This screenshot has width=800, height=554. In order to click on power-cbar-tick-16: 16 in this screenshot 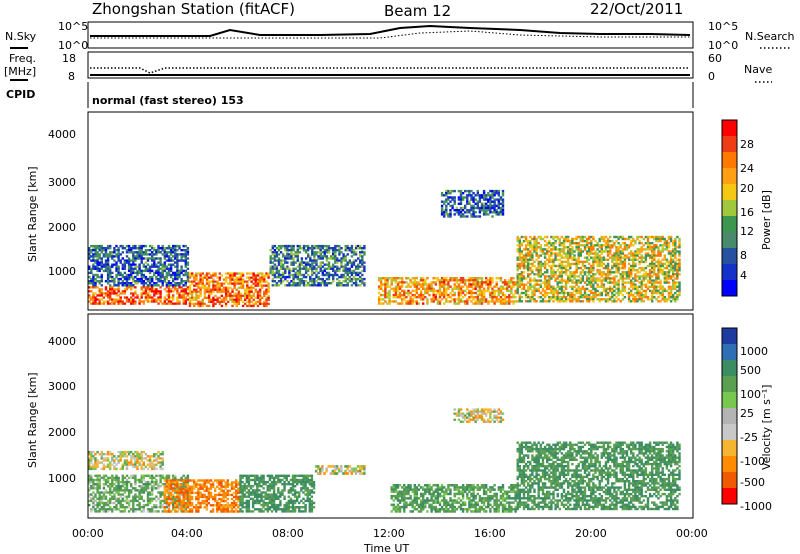, I will do `click(747, 212)`.